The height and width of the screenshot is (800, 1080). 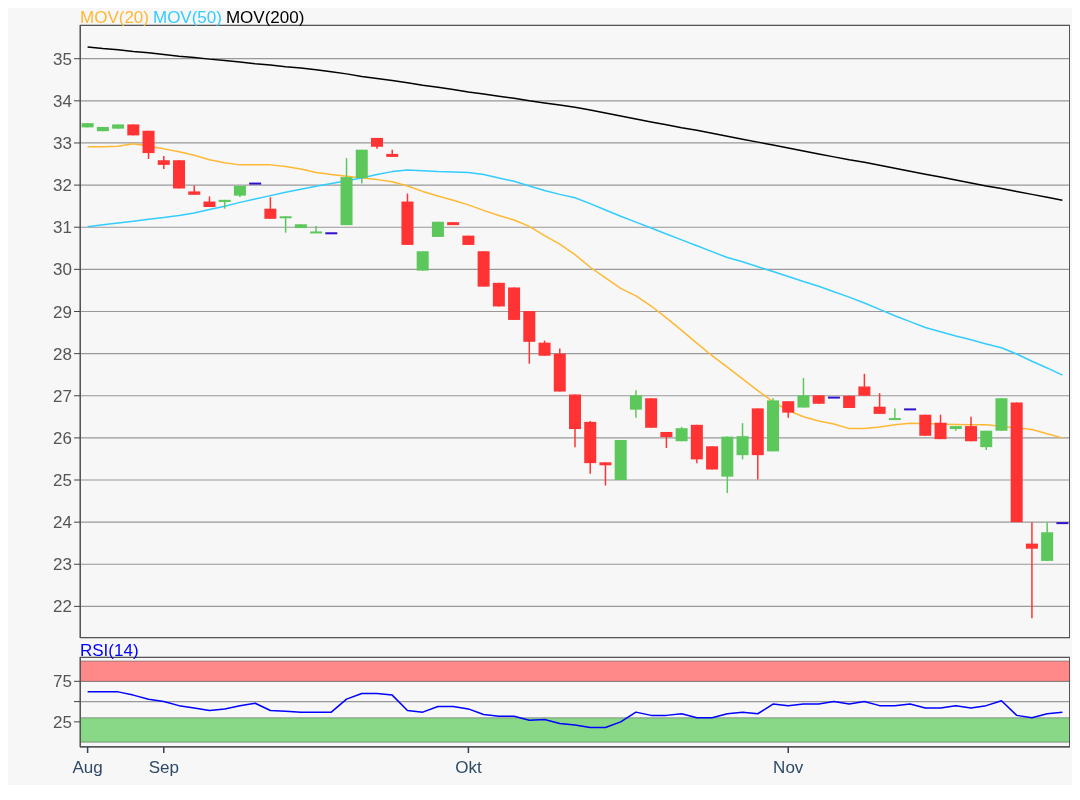 I want to click on y-tick-label: 35, so click(x=62, y=59).